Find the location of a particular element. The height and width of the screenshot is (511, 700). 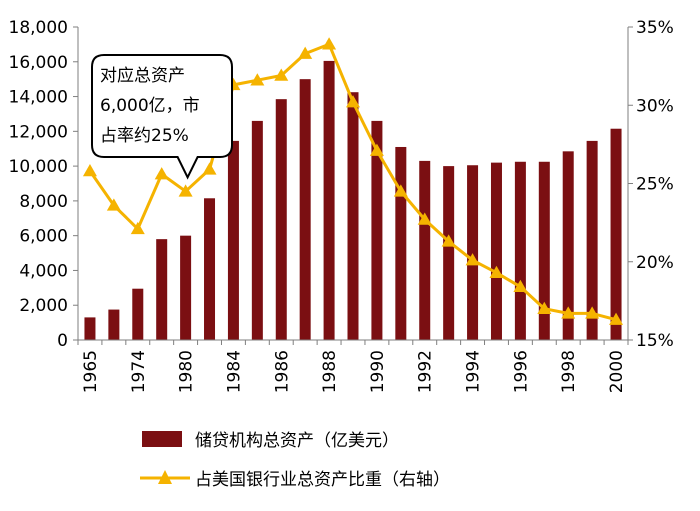

callout-line: 对应总资产 is located at coordinates (142, 76).